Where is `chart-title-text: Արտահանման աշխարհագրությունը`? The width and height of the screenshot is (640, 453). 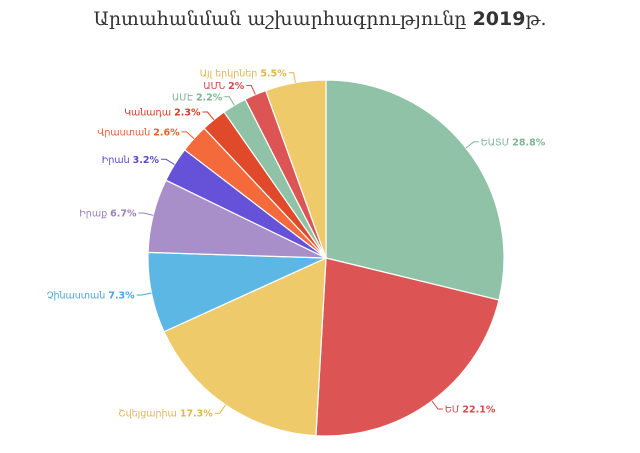
chart-title-text: Արտահանման աշխարհագրությունը is located at coordinates (283, 19).